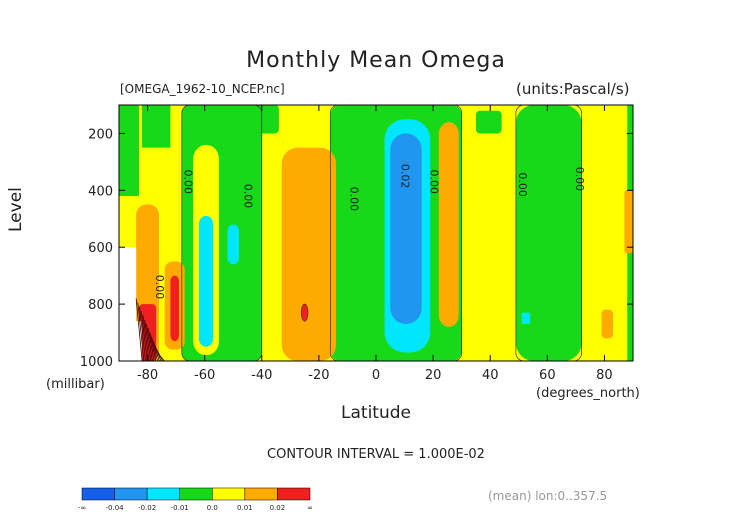 Image resolution: width=752 pixels, height=532 pixels. What do you see at coordinates (405, 176) in the screenshot?
I see `contour-label: 0.02` at bounding box center [405, 176].